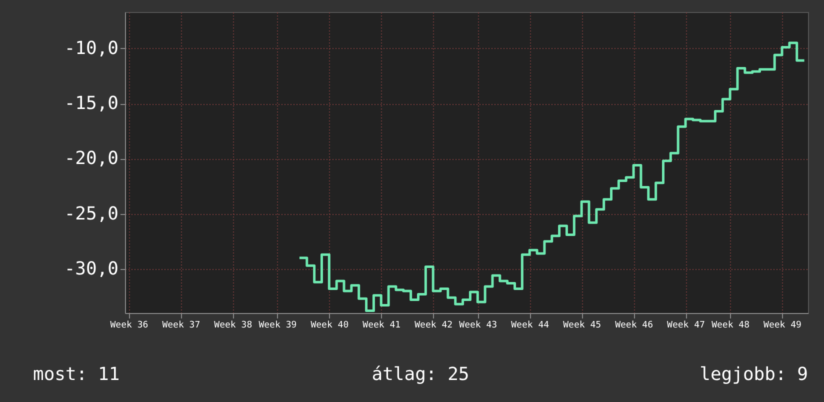  What do you see at coordinates (277, 325) in the screenshot?
I see `x-tick-label: Week 39` at bounding box center [277, 325].